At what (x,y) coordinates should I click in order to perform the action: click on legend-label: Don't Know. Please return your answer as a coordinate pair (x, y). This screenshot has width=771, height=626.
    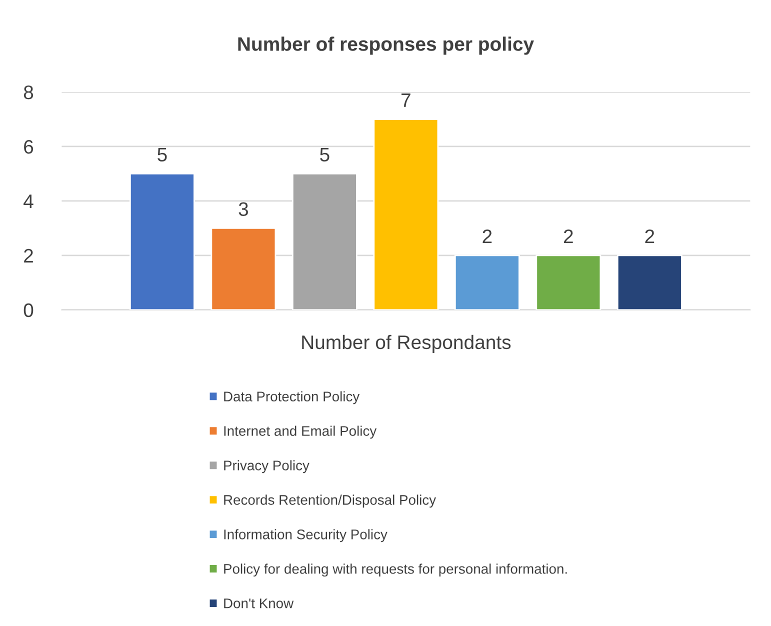
    Looking at the image, I should click on (259, 603).